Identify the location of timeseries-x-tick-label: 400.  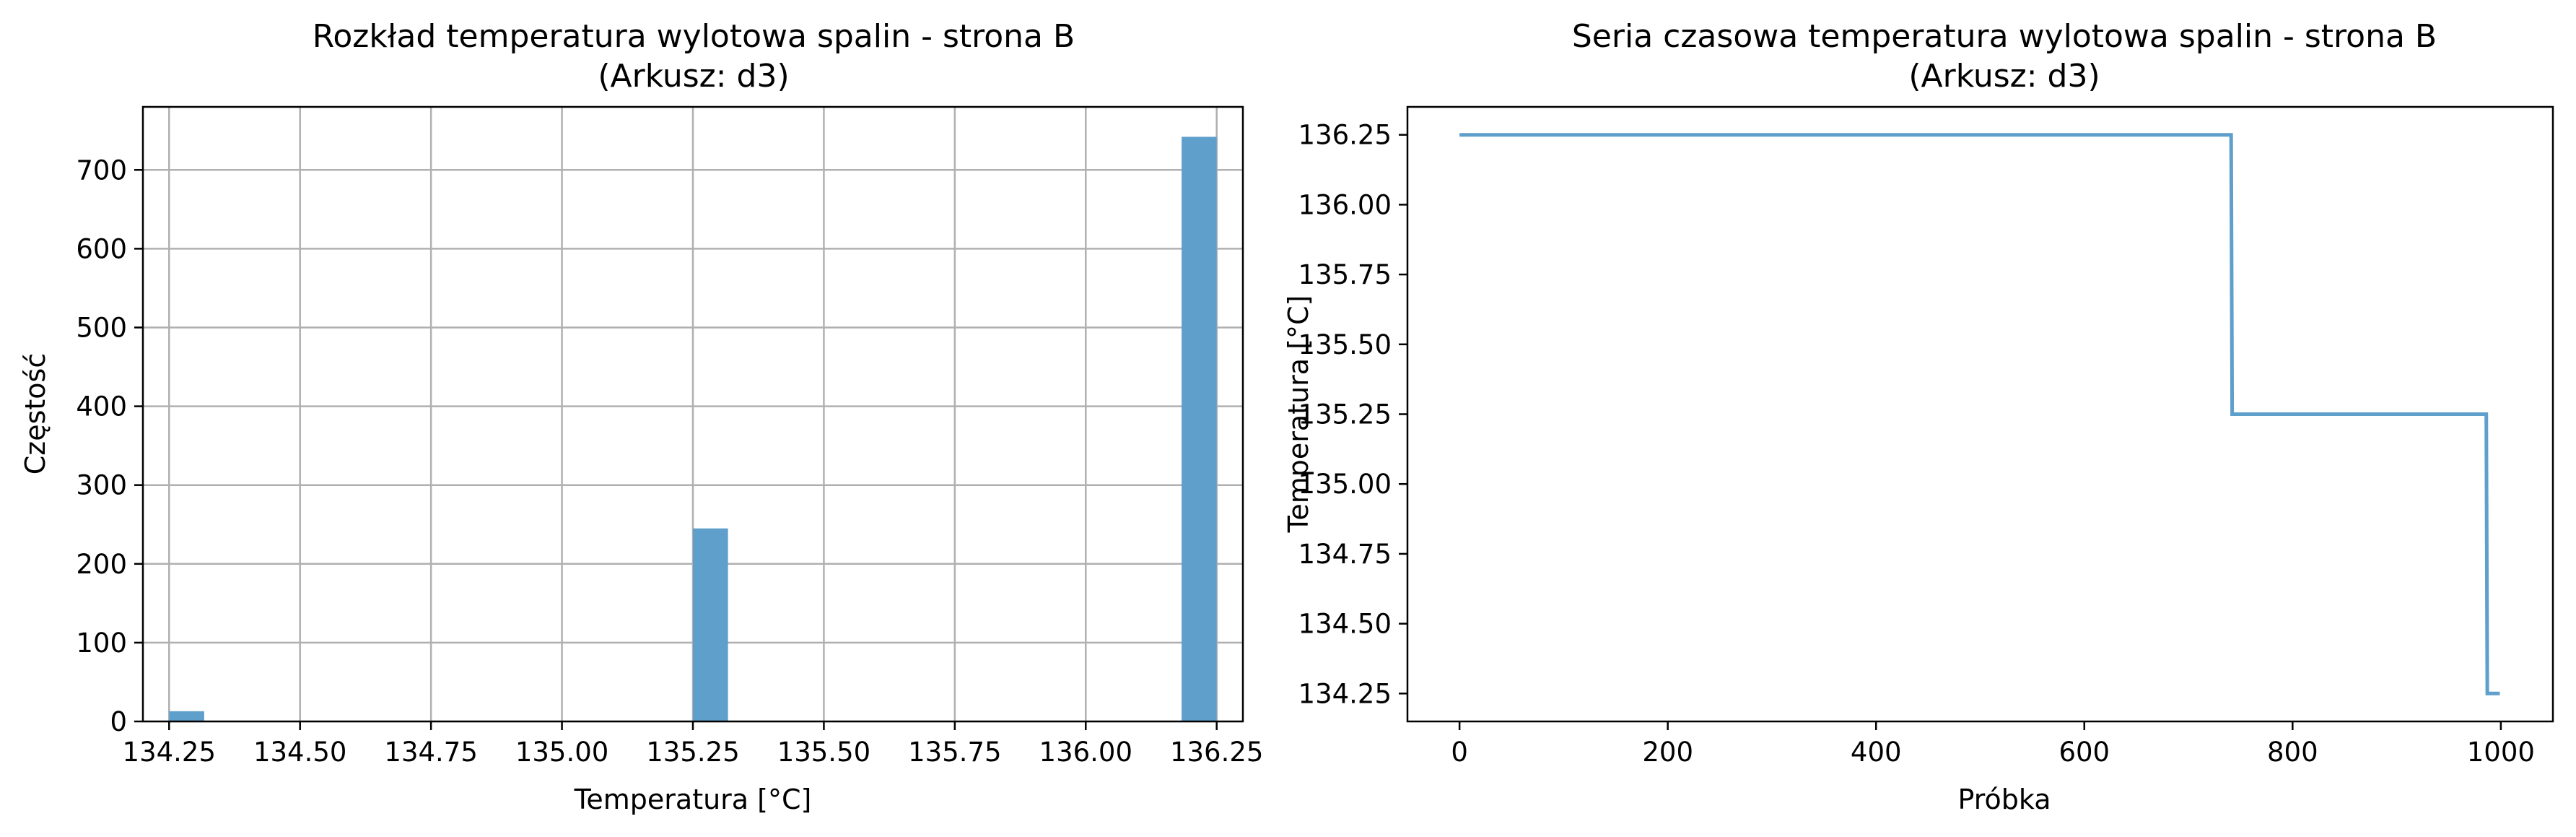
(1876, 752).